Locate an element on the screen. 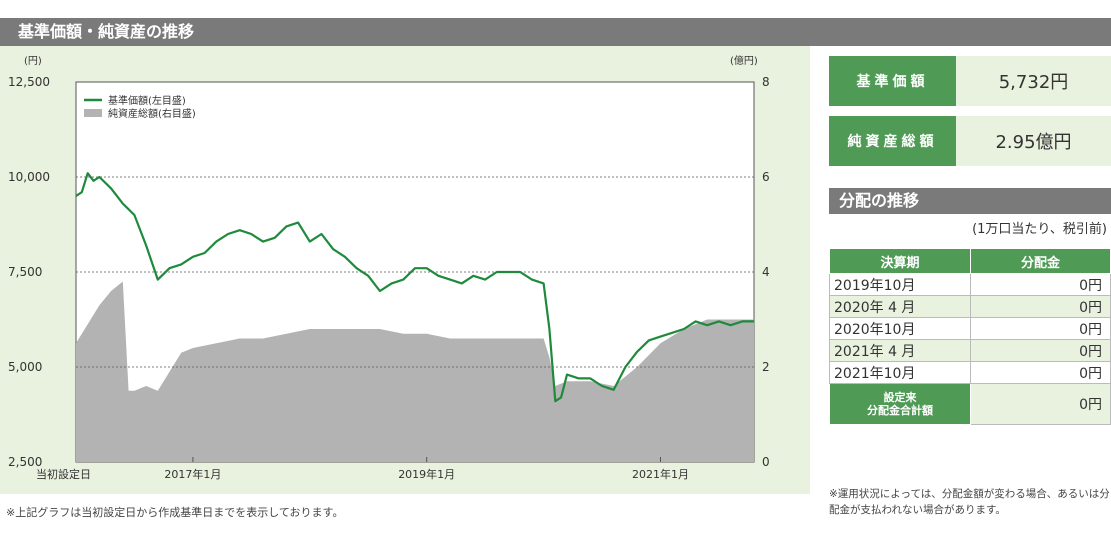 Image resolution: width=1111 pixels, height=540 pixels. section-header: 基準価額・純資産の推移 is located at coordinates (555, 32).